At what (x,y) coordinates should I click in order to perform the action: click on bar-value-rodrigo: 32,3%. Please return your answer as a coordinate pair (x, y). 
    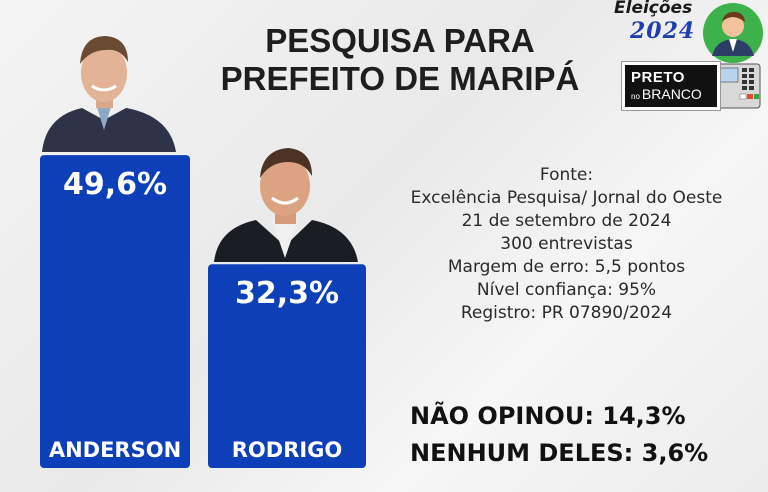
    Looking at the image, I should click on (287, 293).